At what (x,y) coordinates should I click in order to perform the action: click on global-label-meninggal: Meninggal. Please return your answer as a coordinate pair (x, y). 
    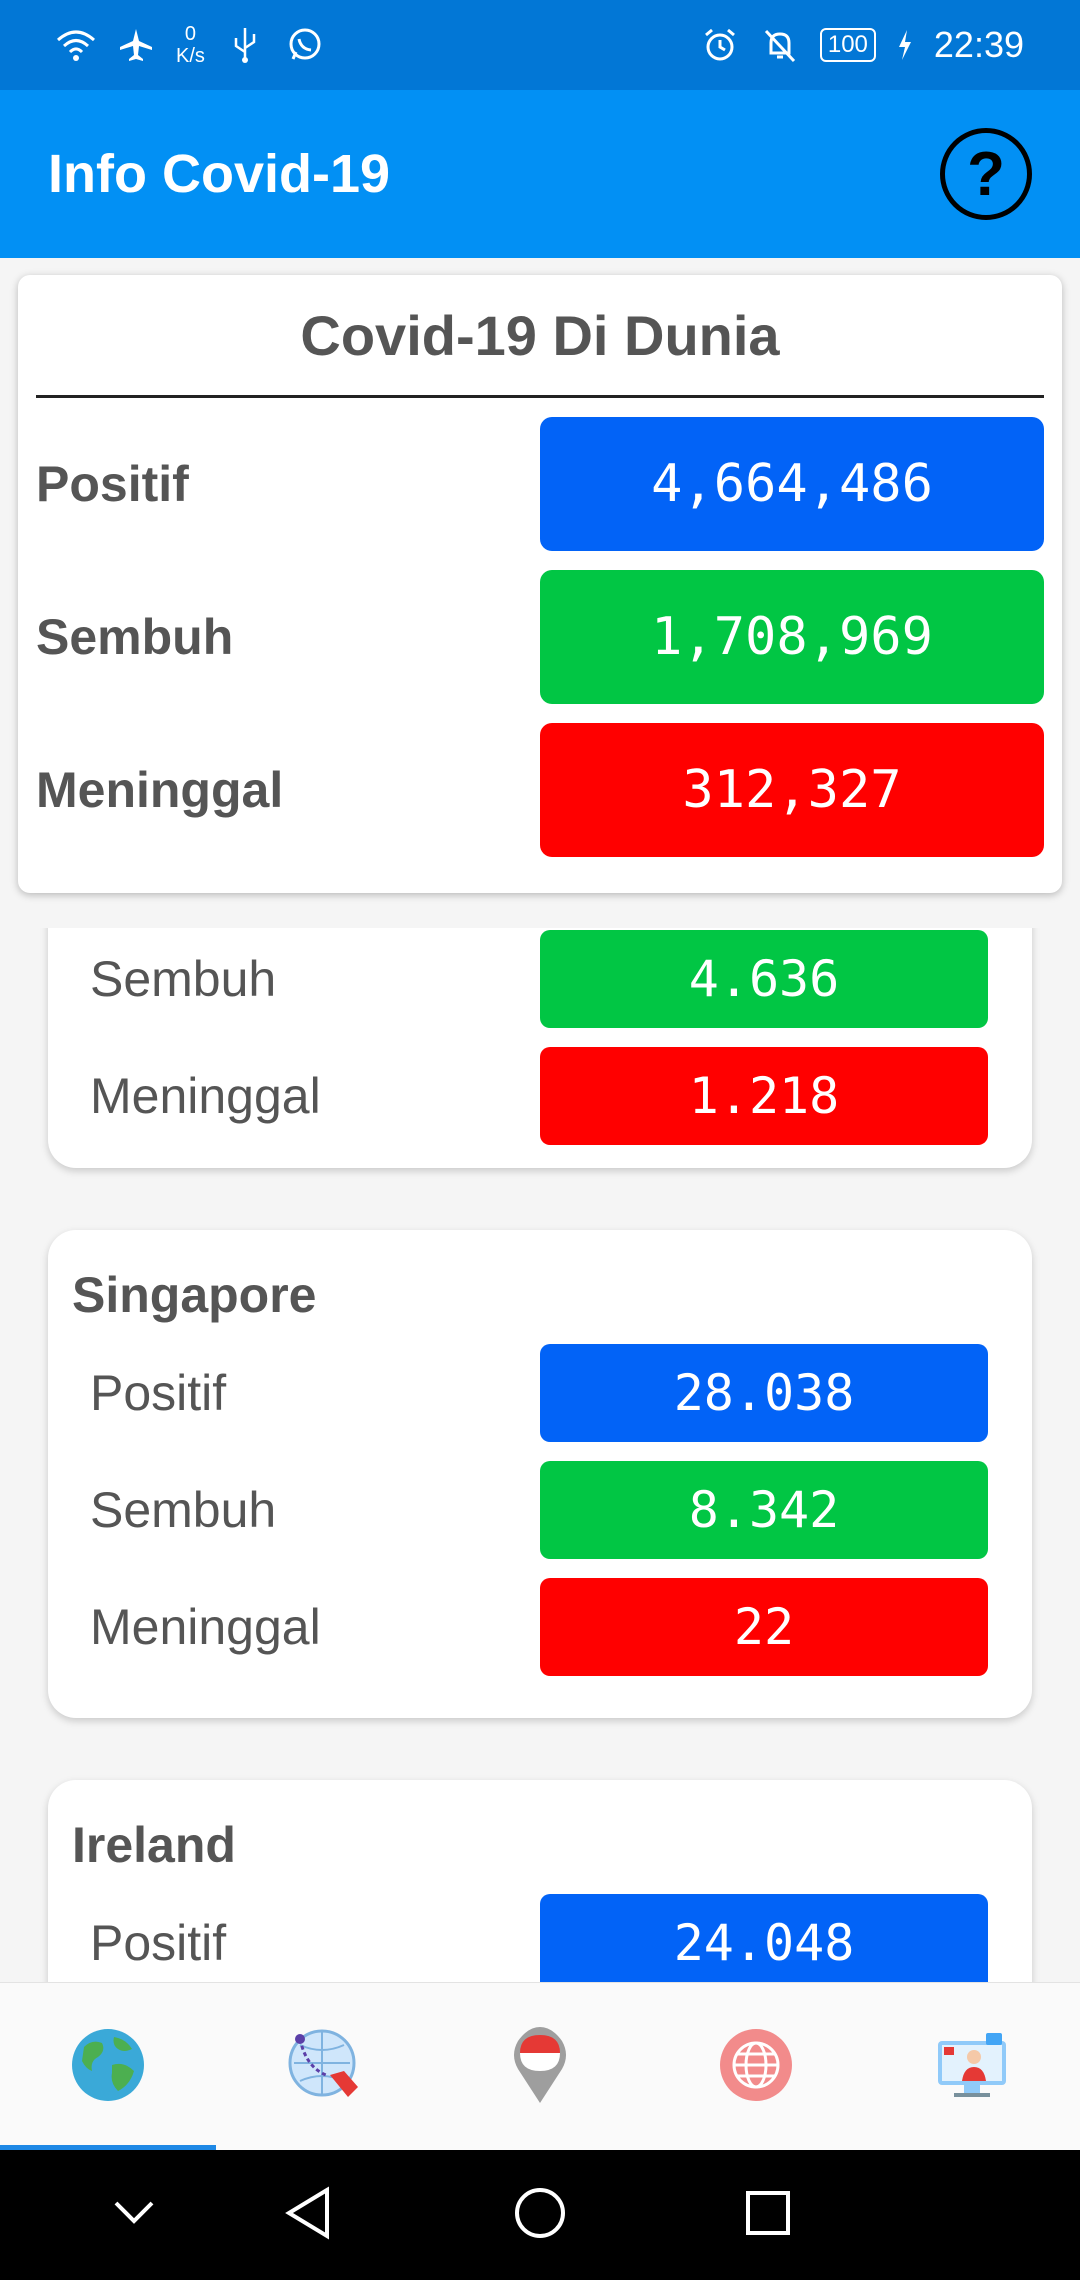
    Looking at the image, I should click on (160, 790).